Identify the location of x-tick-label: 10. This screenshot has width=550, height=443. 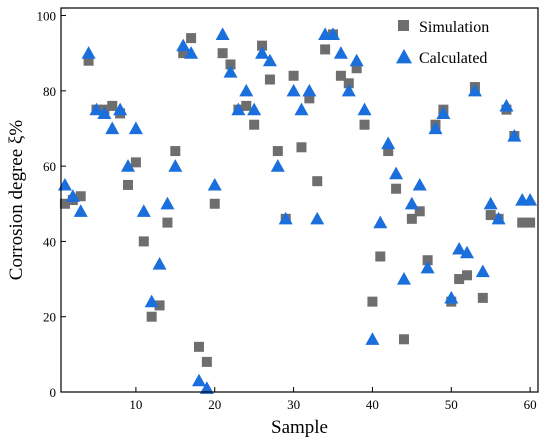
(135, 404).